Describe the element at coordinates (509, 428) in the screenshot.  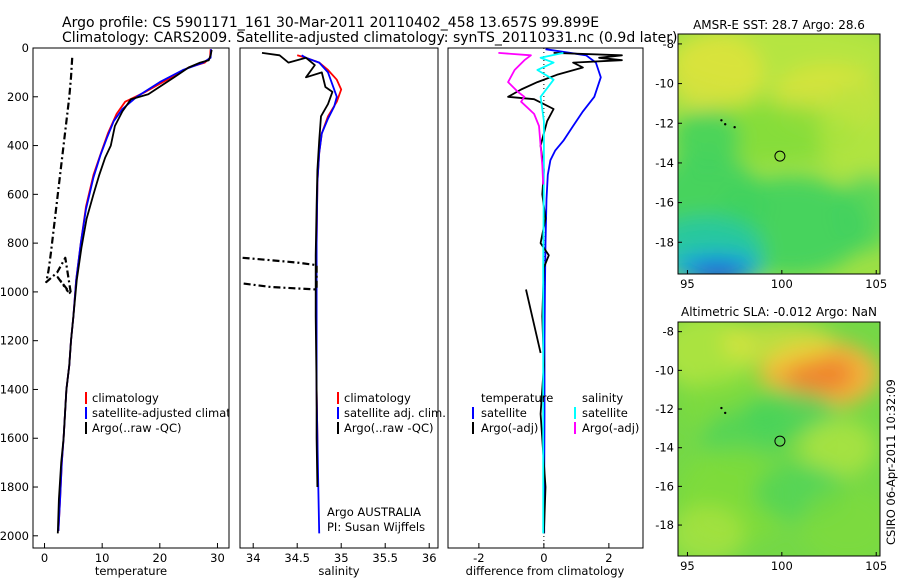
I see `legend-label-temp-argo: Argo(-adj)` at that location.